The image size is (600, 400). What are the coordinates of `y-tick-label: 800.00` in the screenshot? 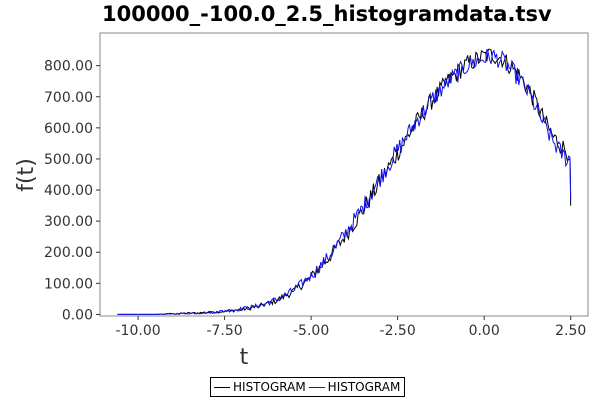 It's located at (68, 67).